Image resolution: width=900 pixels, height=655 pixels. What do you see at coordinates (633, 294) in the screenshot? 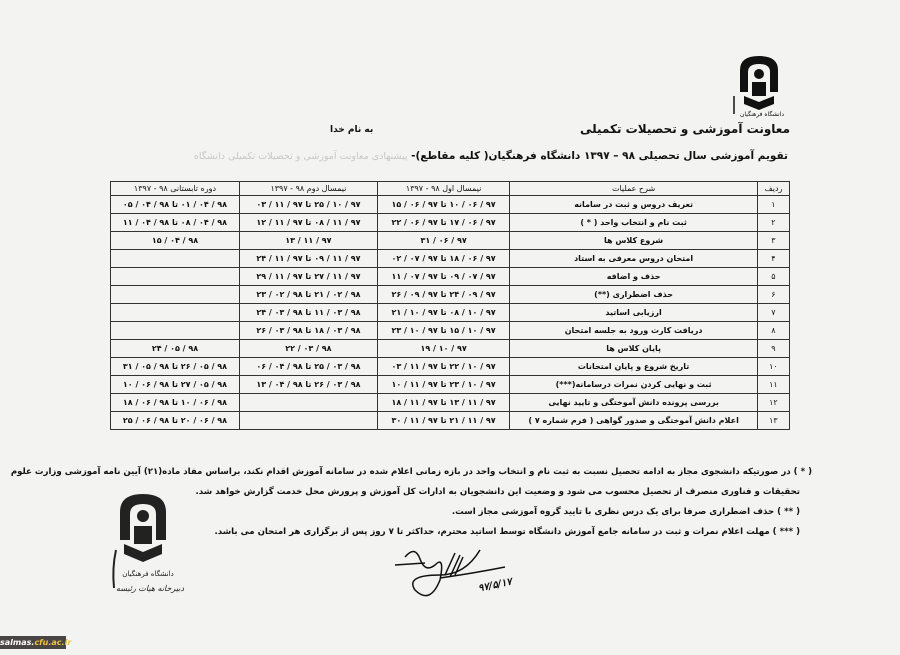
I see `operation: حذف اضطراری (**)` at bounding box center [633, 294].